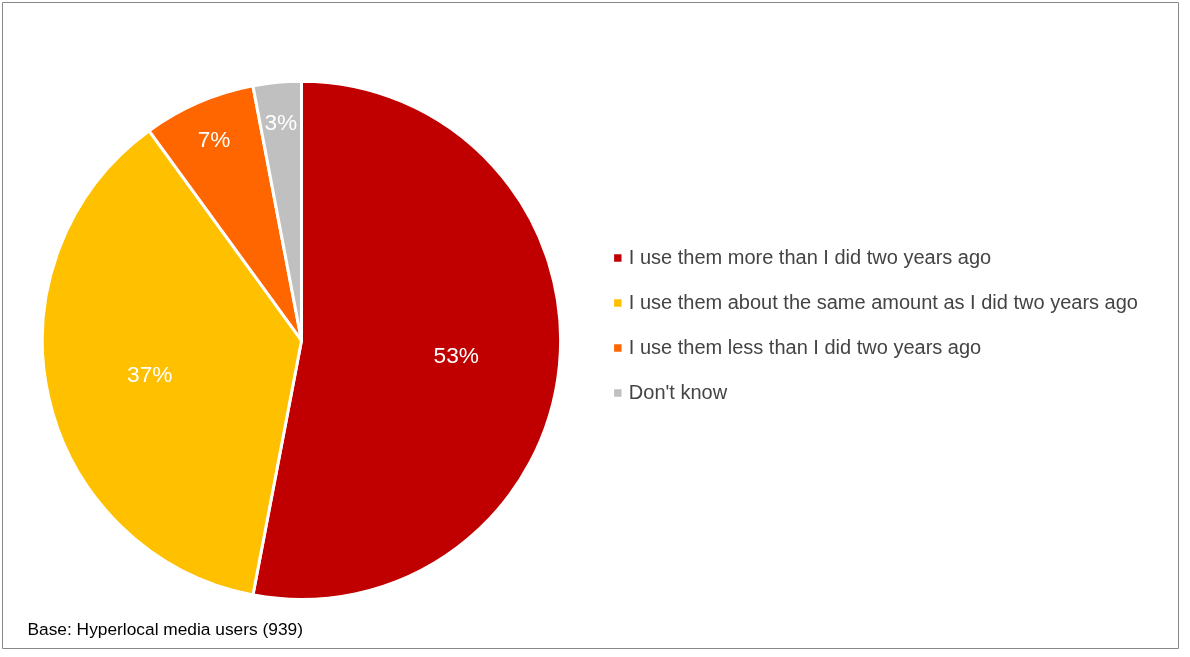 This screenshot has width=1190, height=657. Describe the element at coordinates (810, 257) in the screenshot. I see `legend-label: I use them more than I did two years ago` at that location.